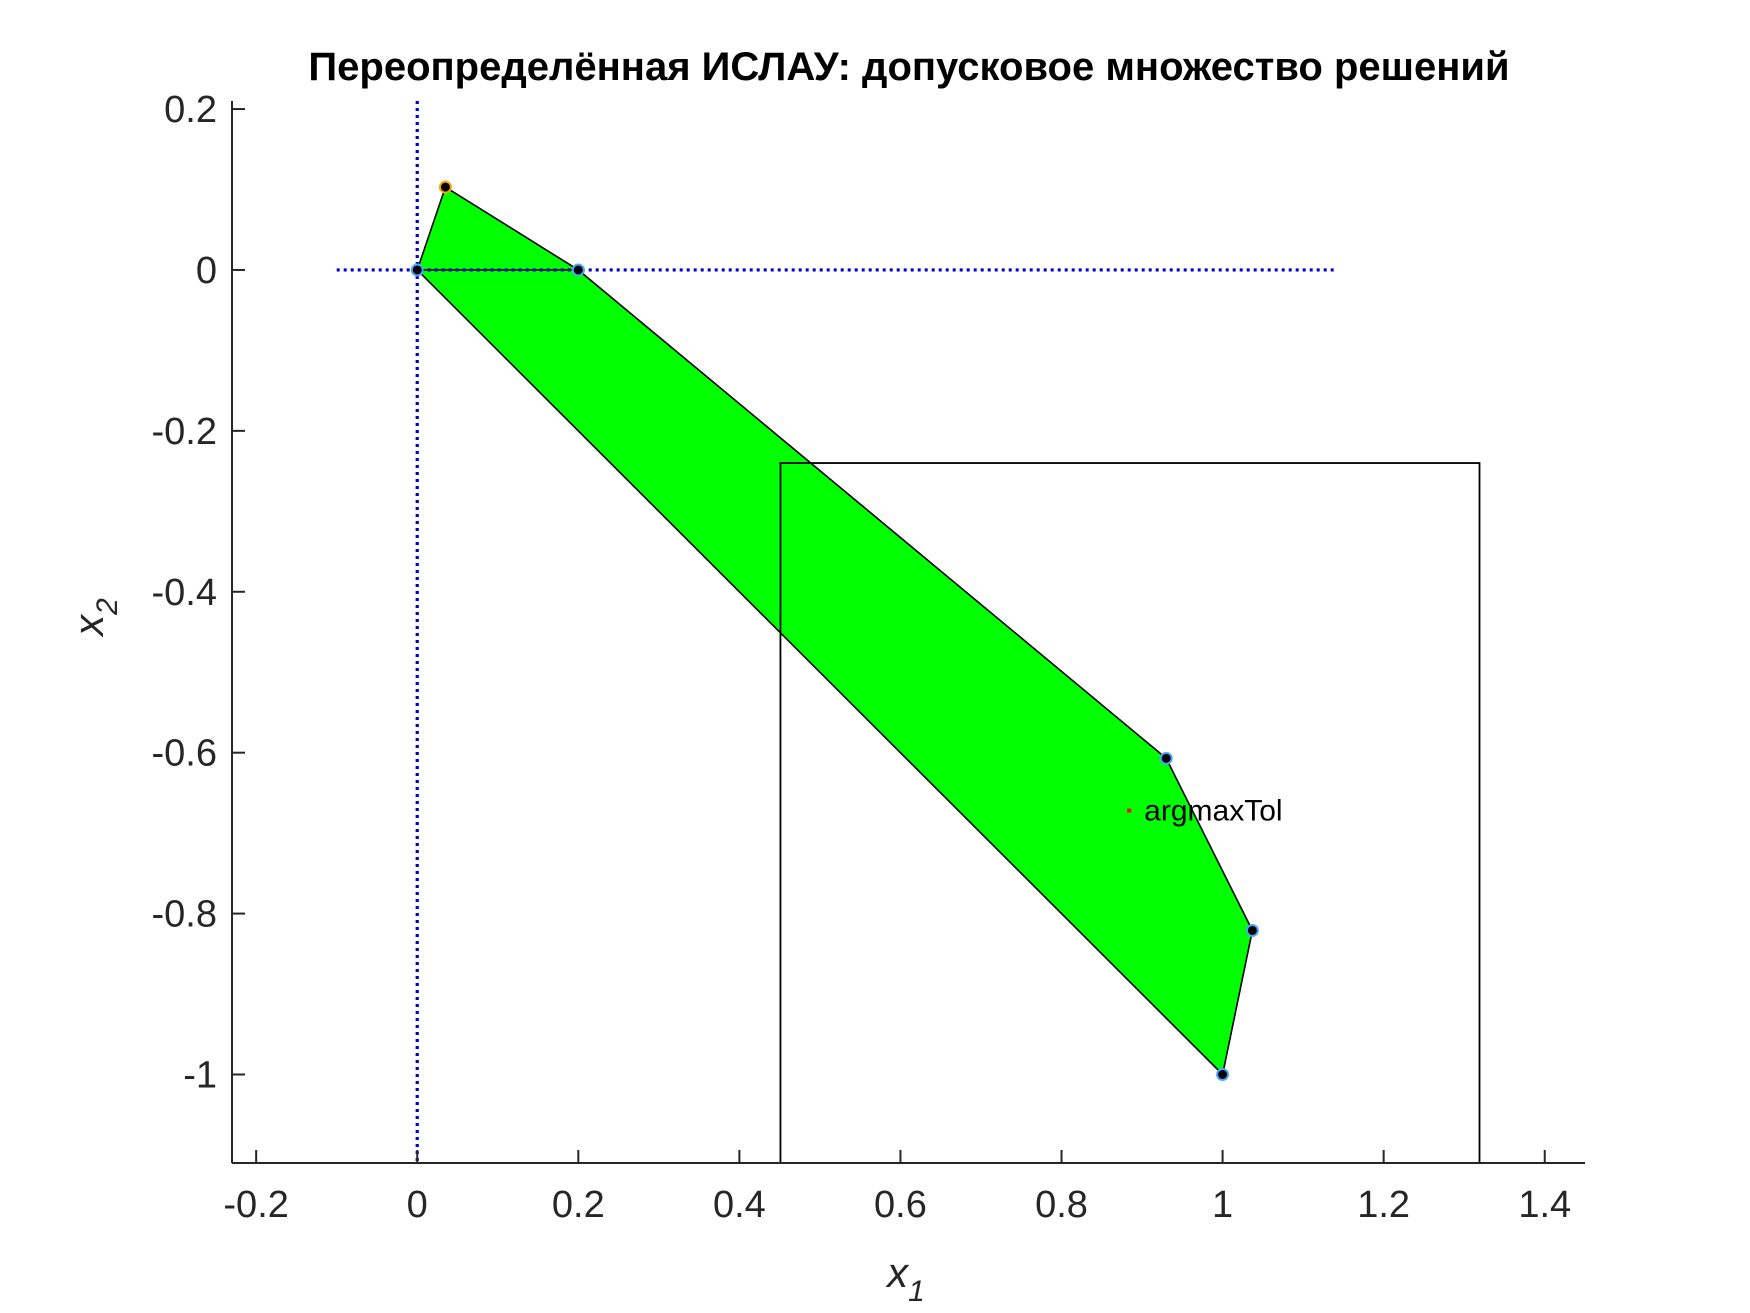 The height and width of the screenshot is (1313, 1750). What do you see at coordinates (417, 1205) in the screenshot?
I see `x-tick-label: 0` at bounding box center [417, 1205].